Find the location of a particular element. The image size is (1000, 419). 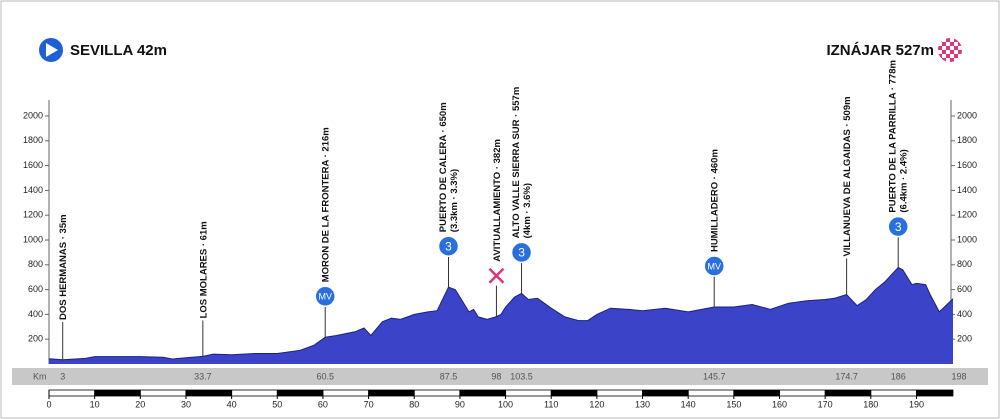

feed-icon is located at coordinates (496, 275).